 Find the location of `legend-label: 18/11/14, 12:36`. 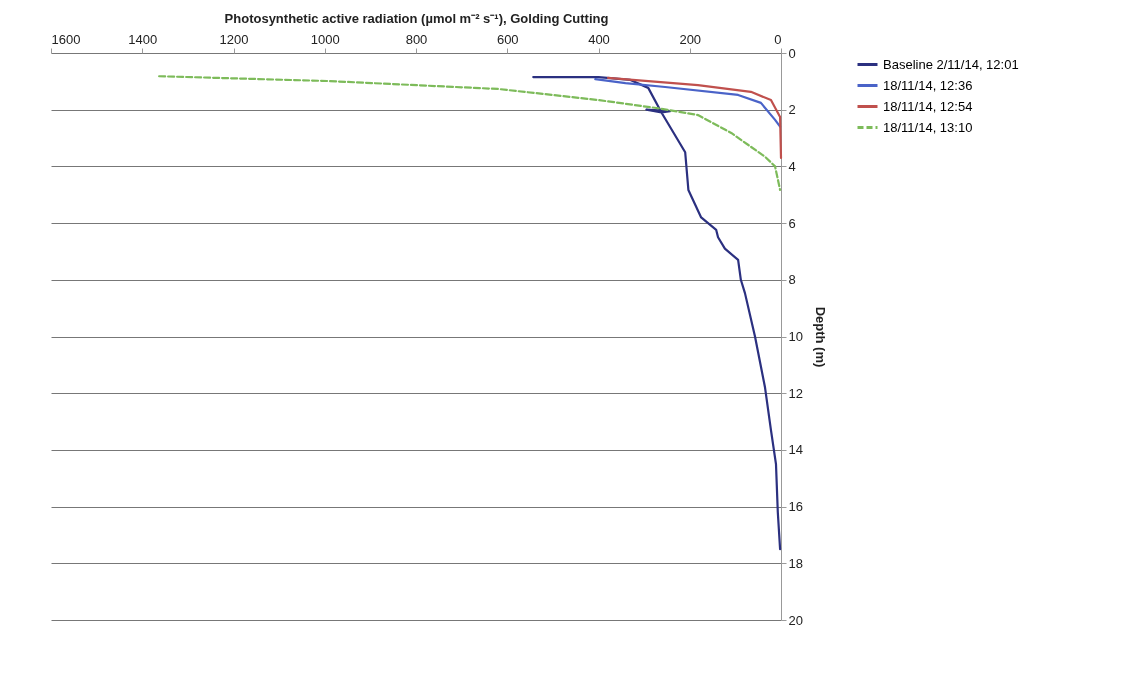

legend-label: 18/11/14, 12:36 is located at coordinates (928, 85).